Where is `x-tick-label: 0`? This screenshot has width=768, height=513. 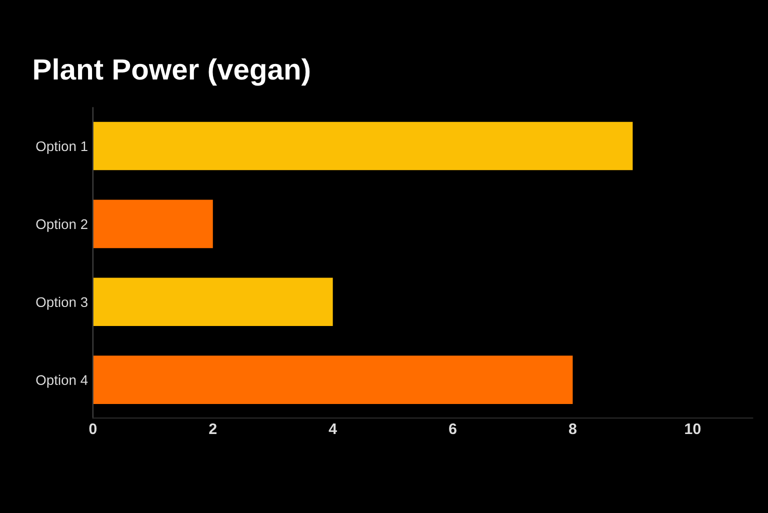
x-tick-label: 0 is located at coordinates (93, 428).